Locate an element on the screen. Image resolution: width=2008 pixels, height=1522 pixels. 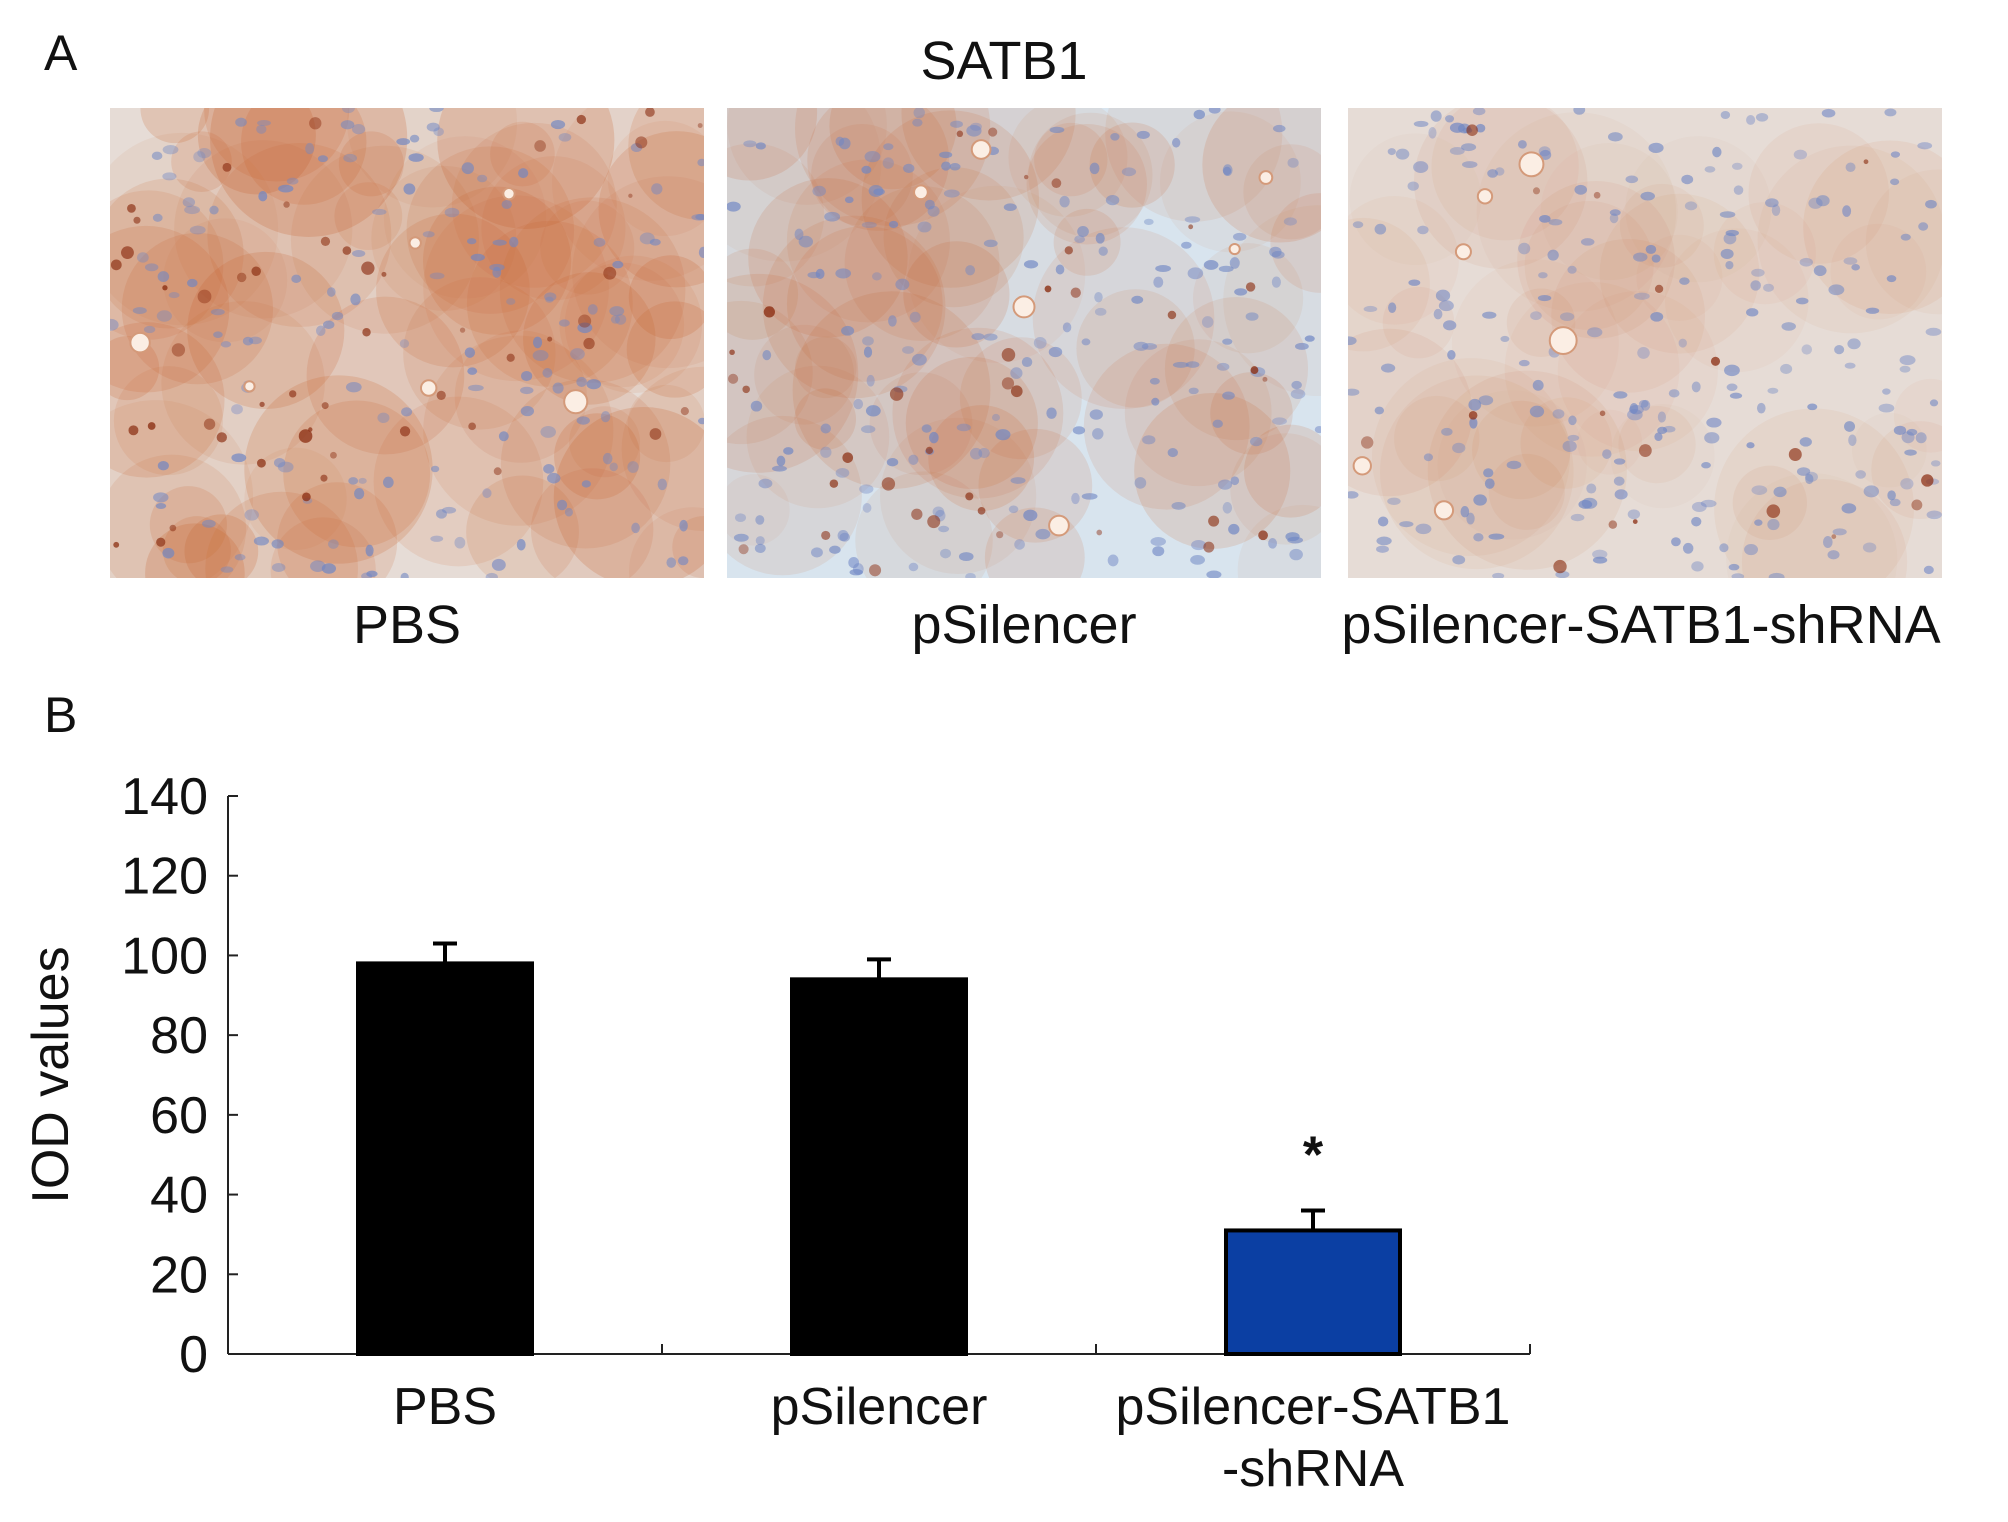
x-category-label: pSilencer-SATB1 is located at coordinates (1313, 1407).